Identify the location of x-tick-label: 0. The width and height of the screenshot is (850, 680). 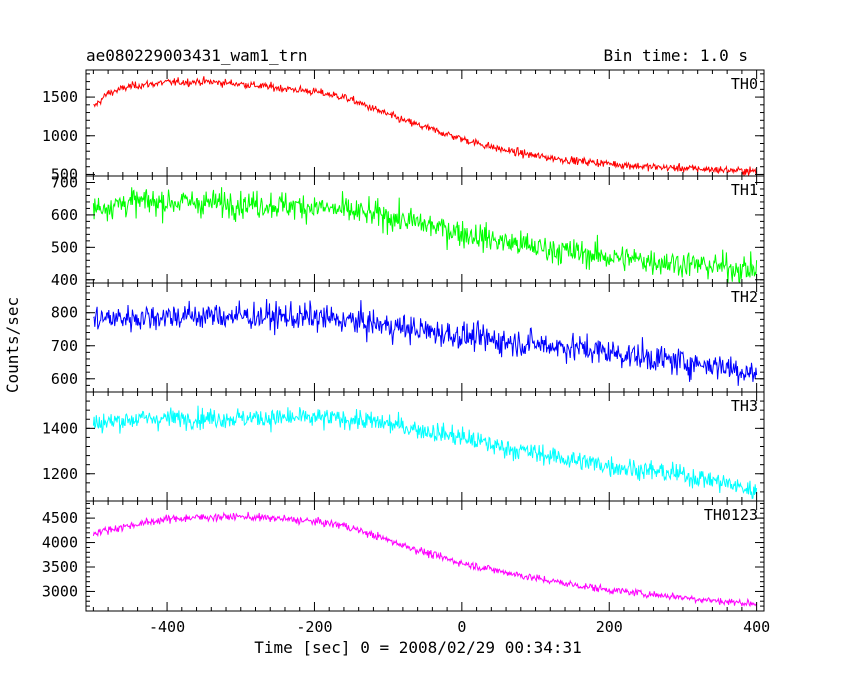
(461, 627).